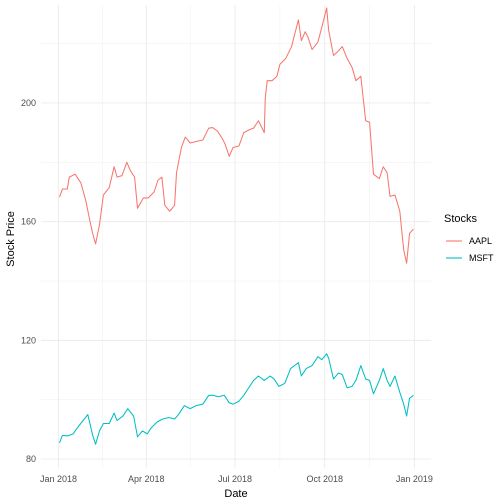 This screenshot has width=504, height=504. What do you see at coordinates (235, 494) in the screenshot?
I see `x-axis-title: Date` at bounding box center [235, 494].